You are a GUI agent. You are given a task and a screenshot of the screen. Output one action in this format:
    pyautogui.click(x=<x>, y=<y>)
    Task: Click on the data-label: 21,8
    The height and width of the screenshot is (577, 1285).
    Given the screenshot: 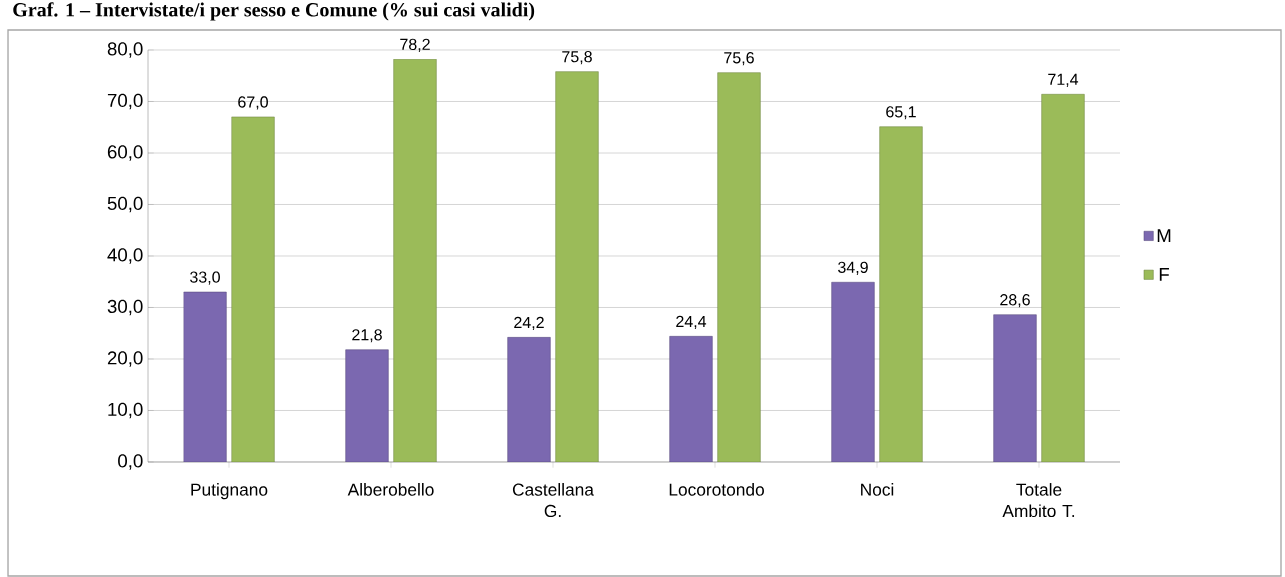 What is the action you would take?
    pyautogui.click(x=367, y=336)
    